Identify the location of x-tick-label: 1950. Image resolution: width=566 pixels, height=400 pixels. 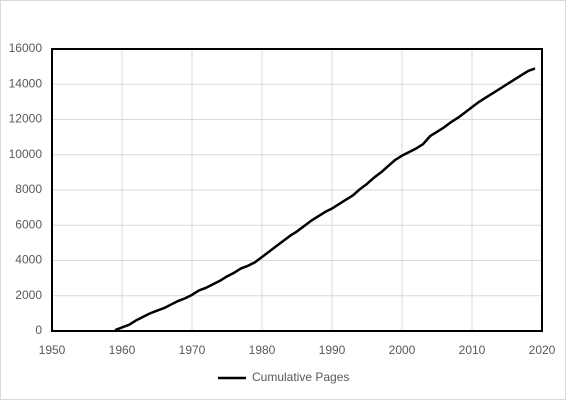
(52, 350).